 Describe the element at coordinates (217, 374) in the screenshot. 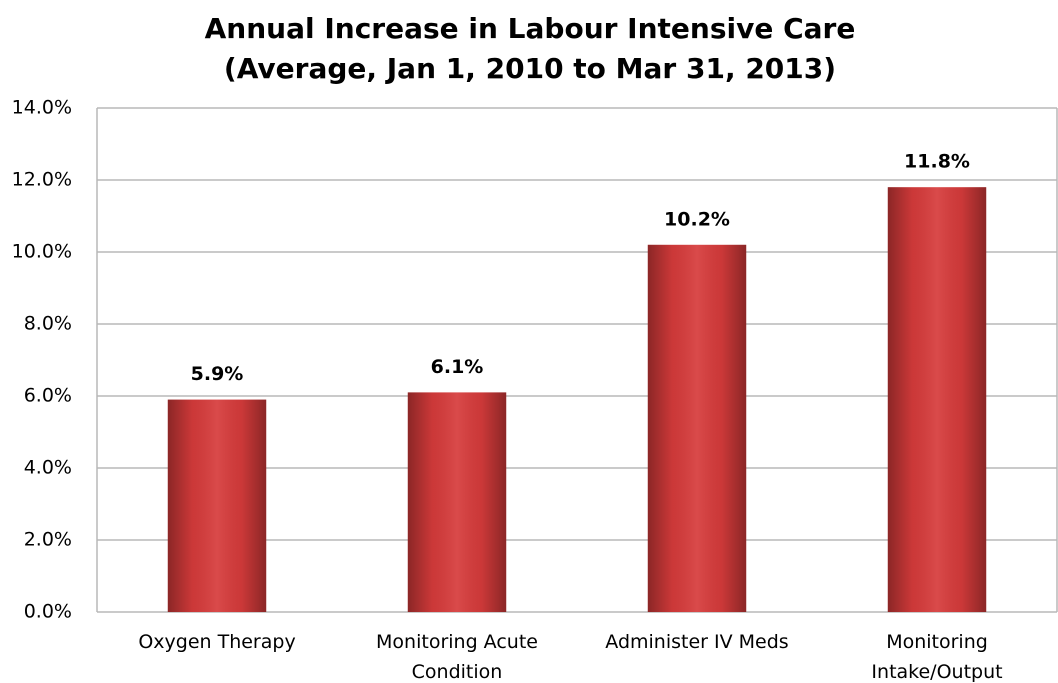

I see `data-label: 5.9%` at that location.